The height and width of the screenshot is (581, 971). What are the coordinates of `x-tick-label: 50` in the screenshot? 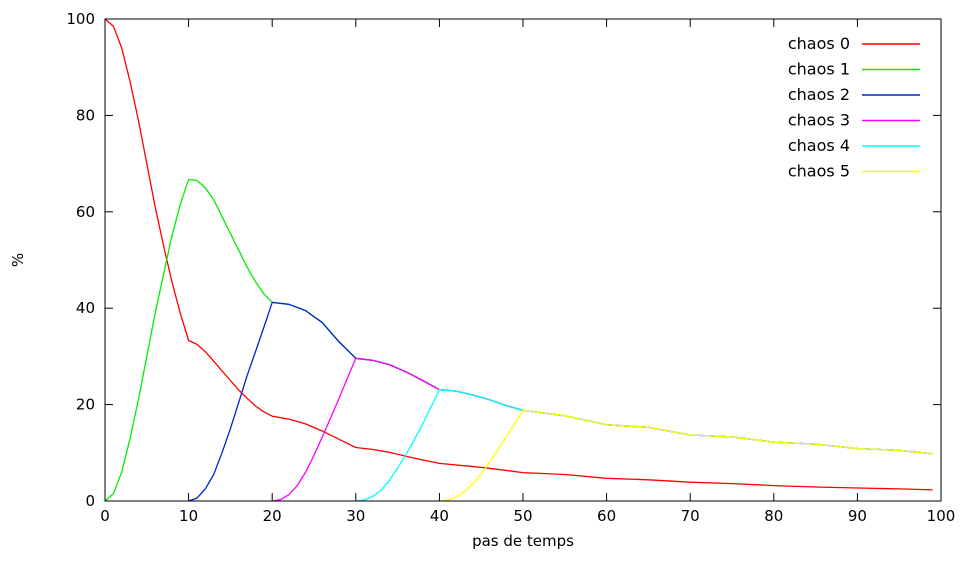 It's located at (522, 516).